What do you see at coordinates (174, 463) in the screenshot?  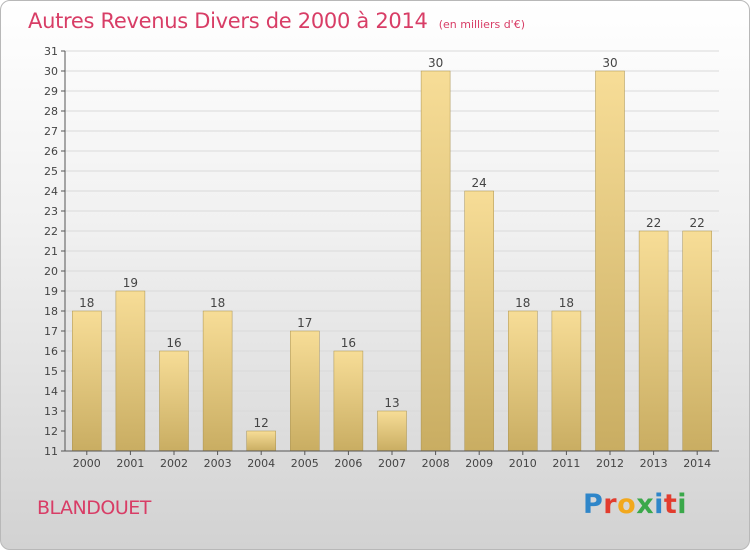 I see `x-tick-label-2002: 2002` at bounding box center [174, 463].